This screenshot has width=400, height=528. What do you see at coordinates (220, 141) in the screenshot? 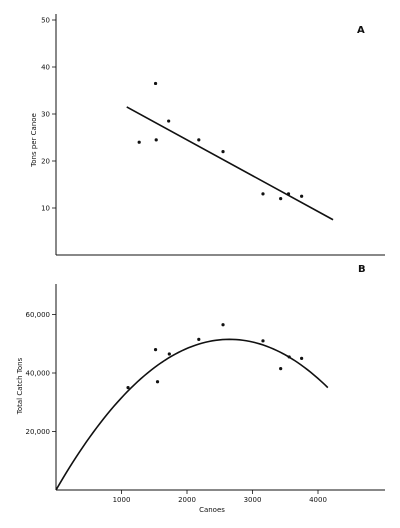
I see `panel-a-points` at bounding box center [220, 141].